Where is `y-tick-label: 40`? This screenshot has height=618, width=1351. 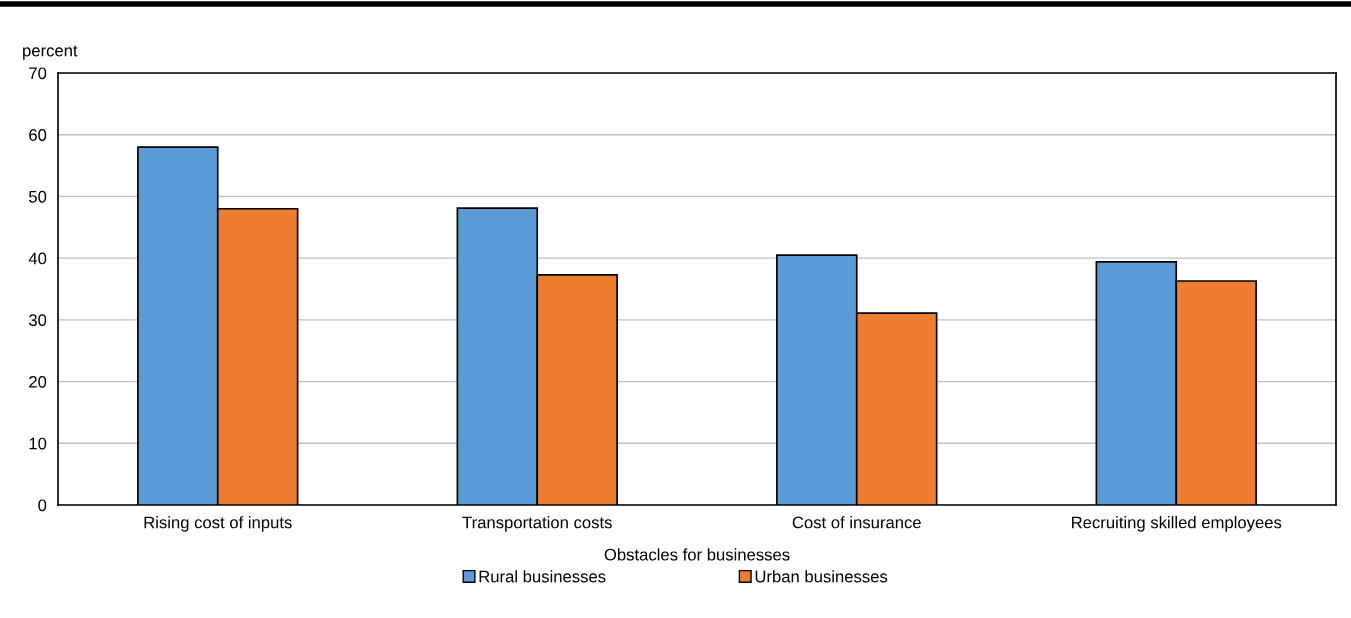
y-tick-label: 40 is located at coordinates (37, 258).